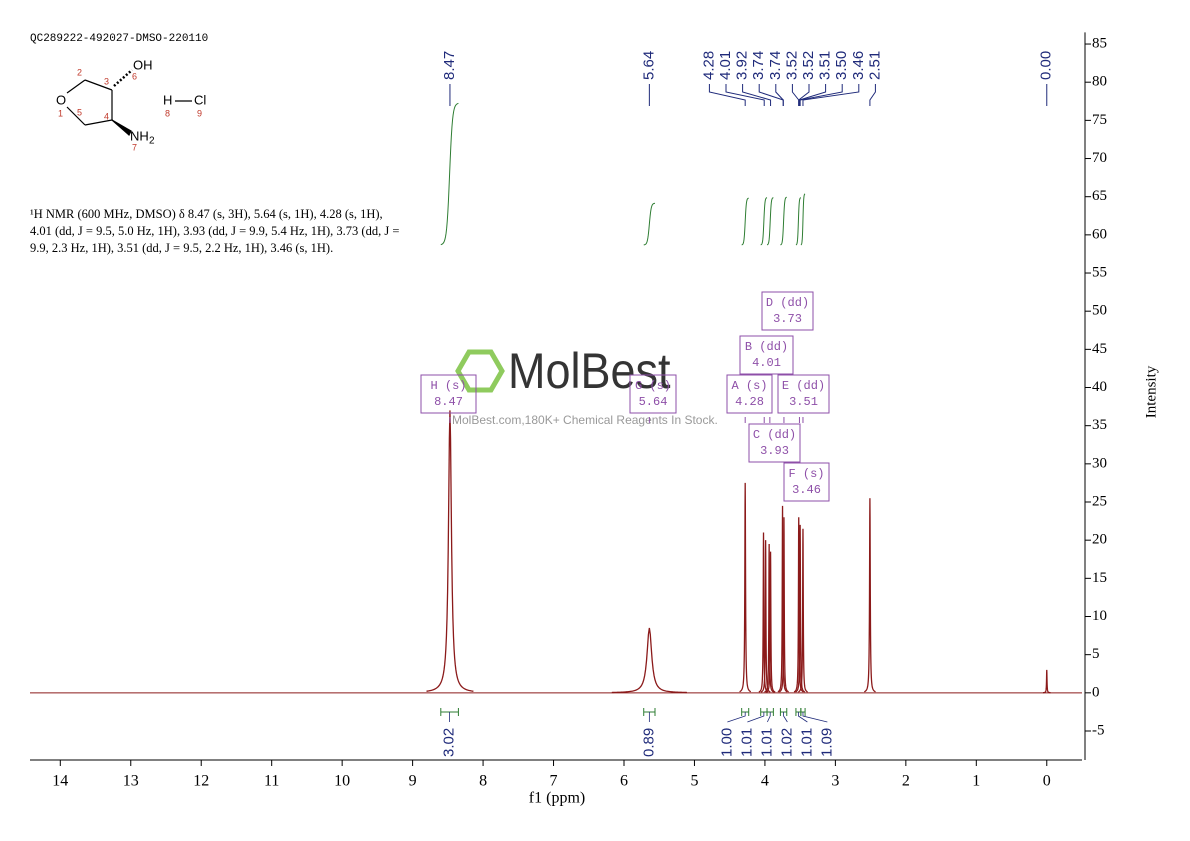 This screenshot has width=1190, height=841. What do you see at coordinates (648, 742) in the screenshot?
I see `integral-label: 0.89` at bounding box center [648, 742].